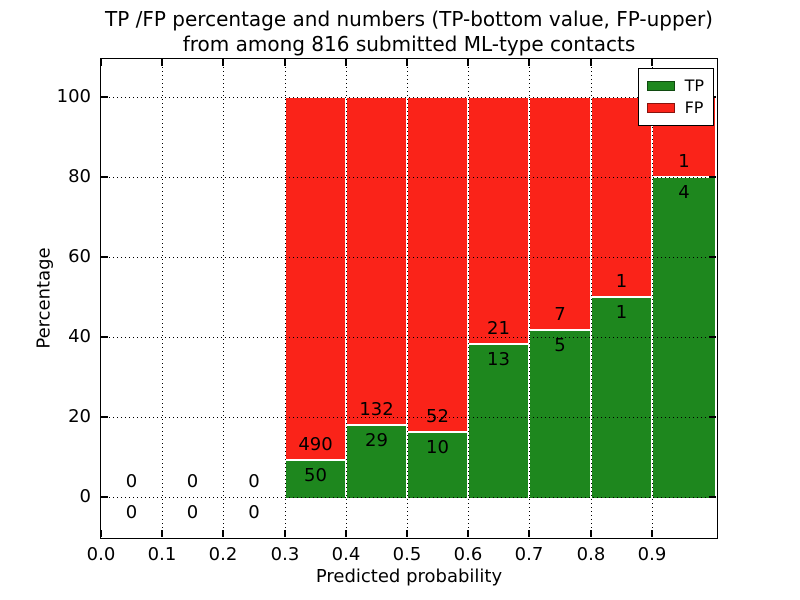 This screenshot has width=800, height=600. I want to click on legend-entry-fp: FP, so click(675, 107).